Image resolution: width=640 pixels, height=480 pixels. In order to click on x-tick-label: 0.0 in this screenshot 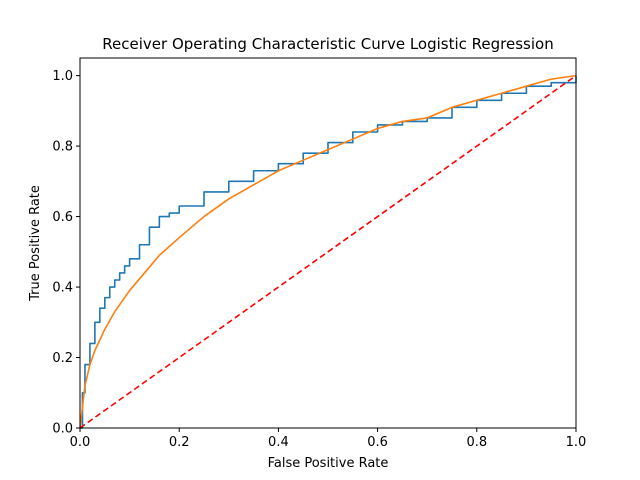, I will do `click(80, 442)`.